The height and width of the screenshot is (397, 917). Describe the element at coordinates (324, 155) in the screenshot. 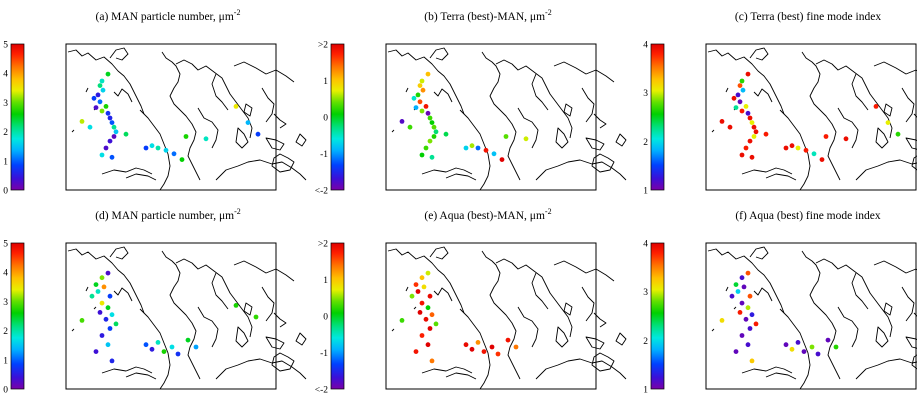

I see `colorbar-tick-label: -1` at that location.